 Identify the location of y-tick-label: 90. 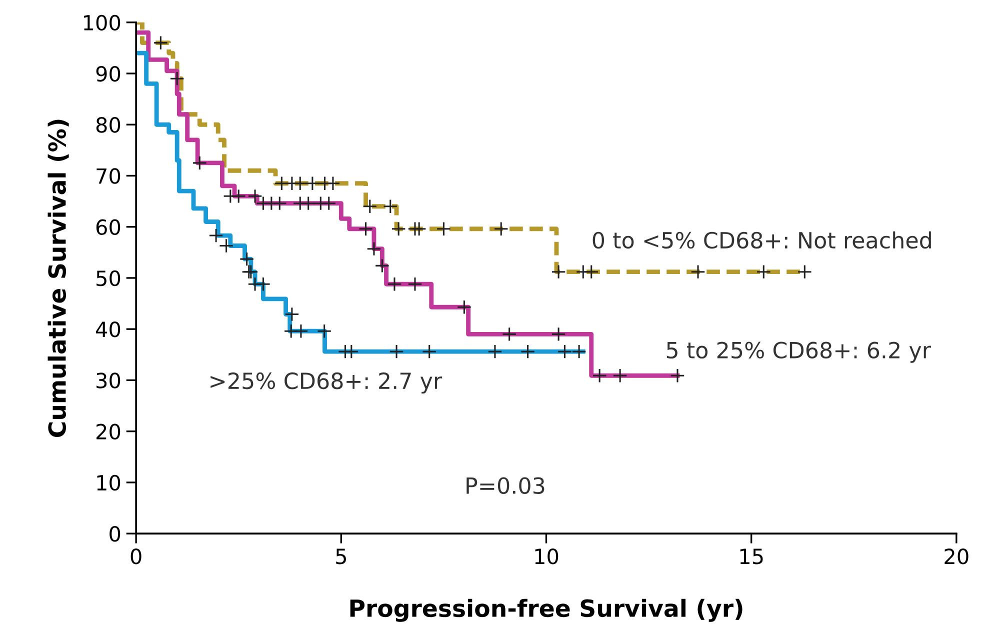
(108, 74).